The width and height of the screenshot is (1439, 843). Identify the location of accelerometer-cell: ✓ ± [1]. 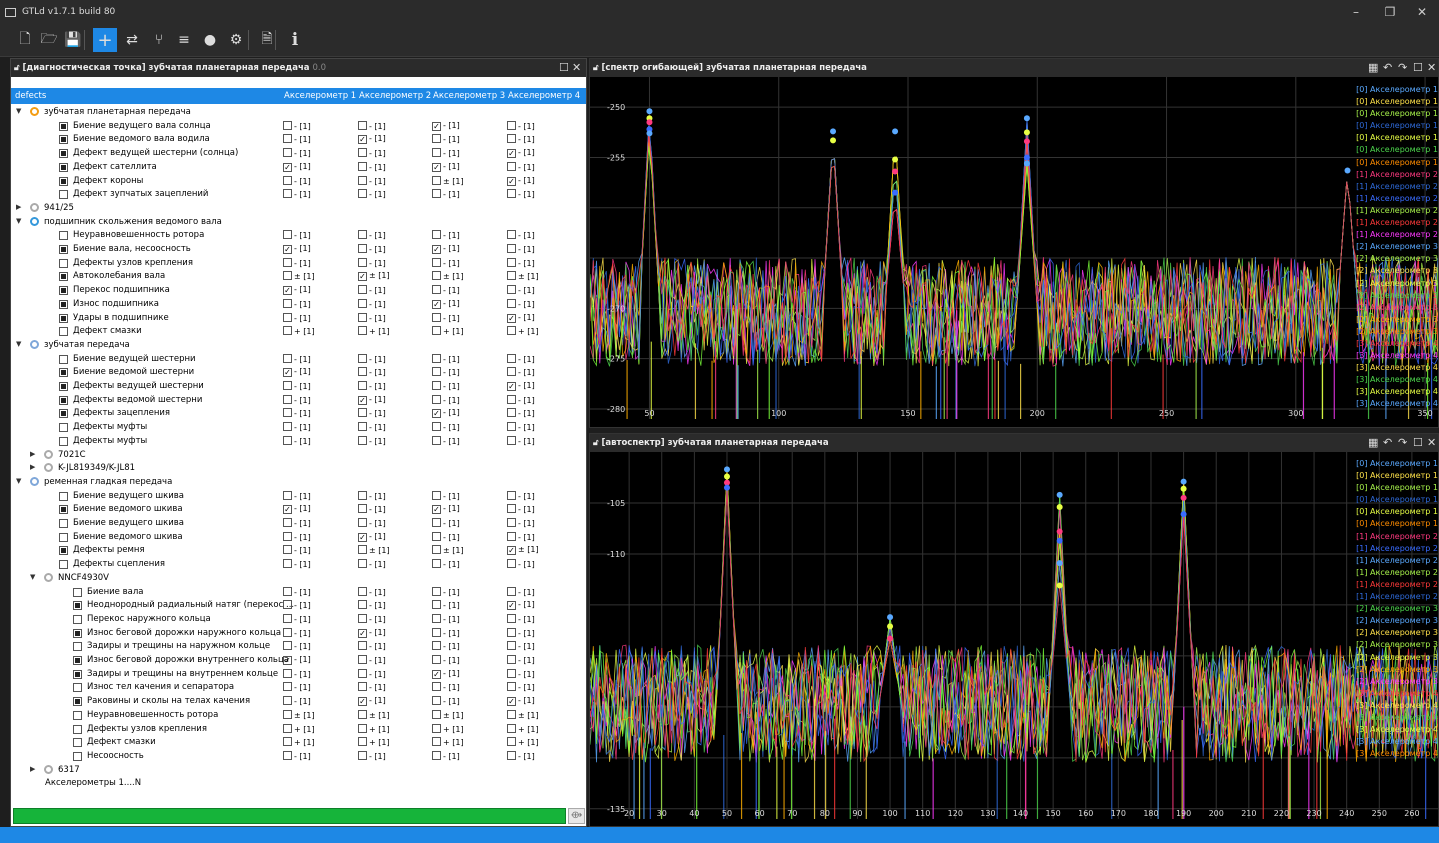
(374, 276).